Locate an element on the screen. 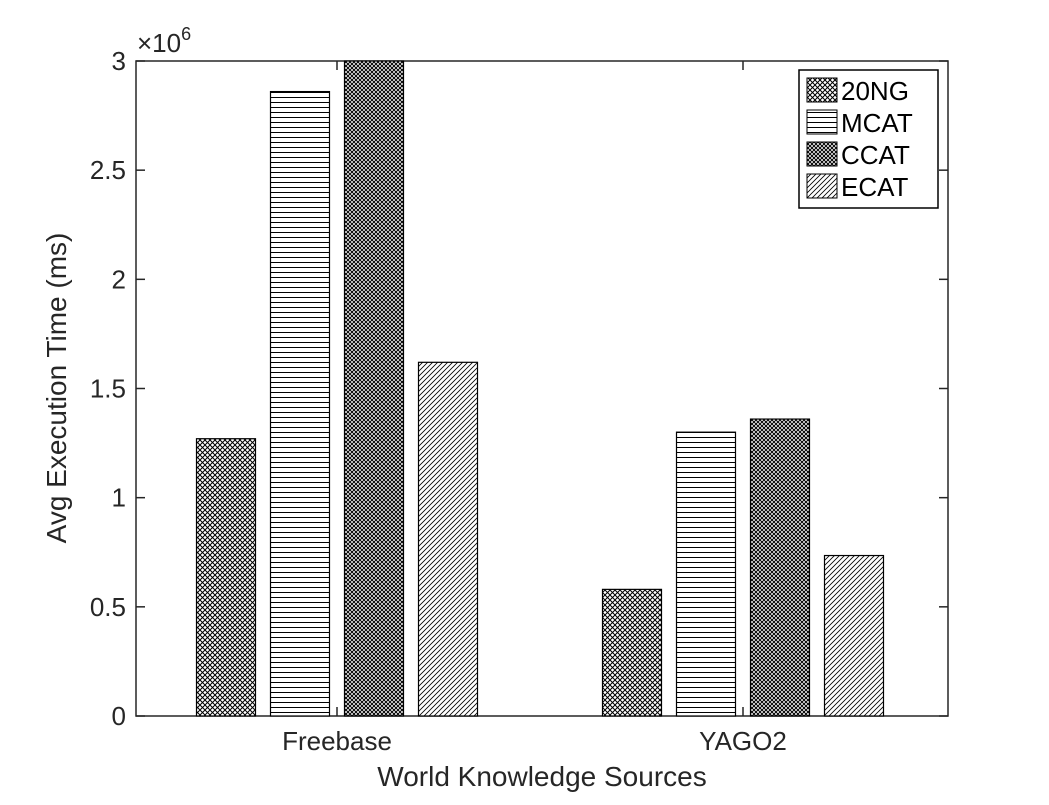 The image size is (1049, 805). multiplier-base: ×10 is located at coordinates (159, 43).